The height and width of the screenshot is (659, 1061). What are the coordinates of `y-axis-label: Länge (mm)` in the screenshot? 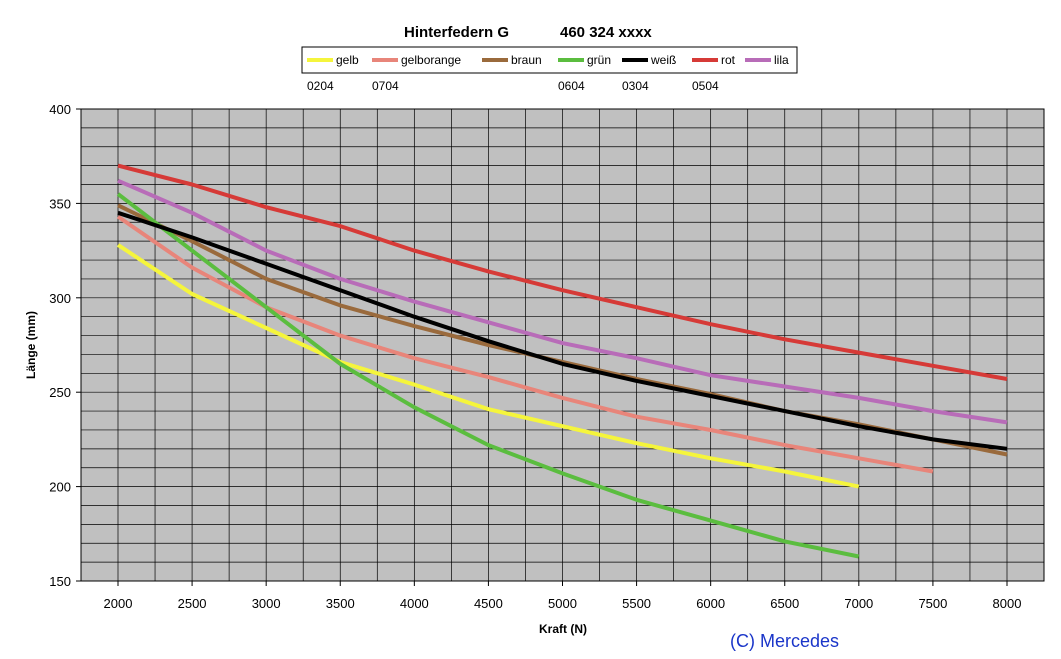 It's located at (31, 345).